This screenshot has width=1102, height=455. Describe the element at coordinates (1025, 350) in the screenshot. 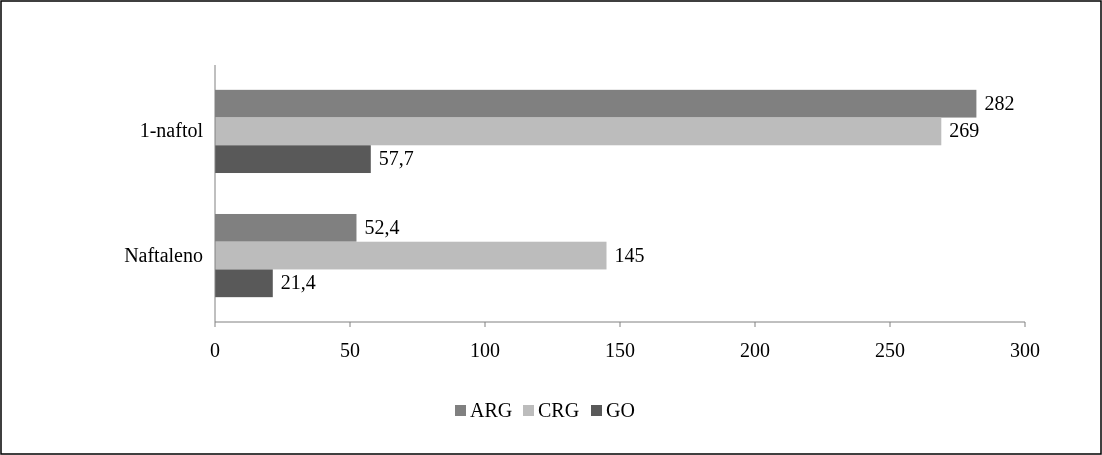

I see `x-tick-label: 300` at that location.